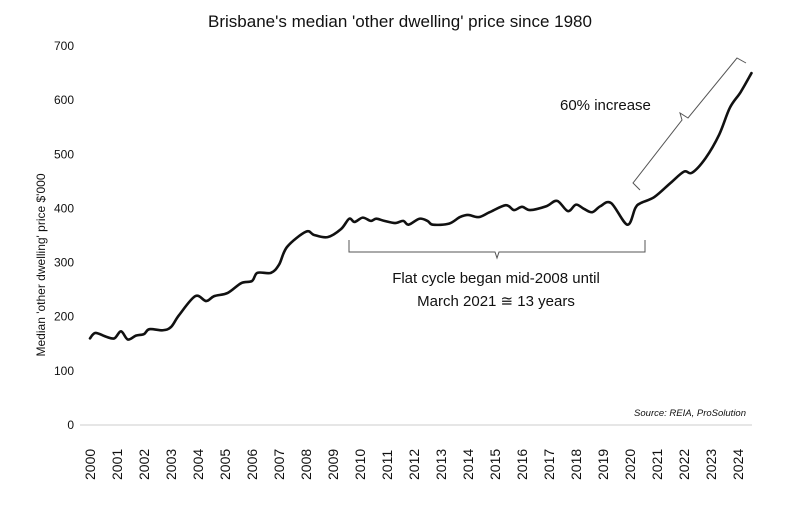 This screenshot has width=800, height=505. What do you see at coordinates (360, 464) in the screenshot?
I see `x-tick-label: 2010` at bounding box center [360, 464].